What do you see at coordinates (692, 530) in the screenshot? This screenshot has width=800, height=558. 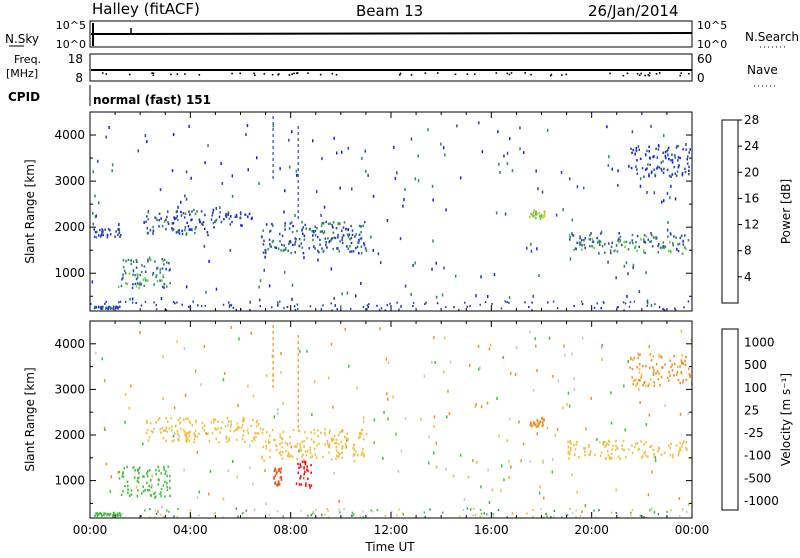 I see `x-tick-label: 00:00` at bounding box center [692, 530].